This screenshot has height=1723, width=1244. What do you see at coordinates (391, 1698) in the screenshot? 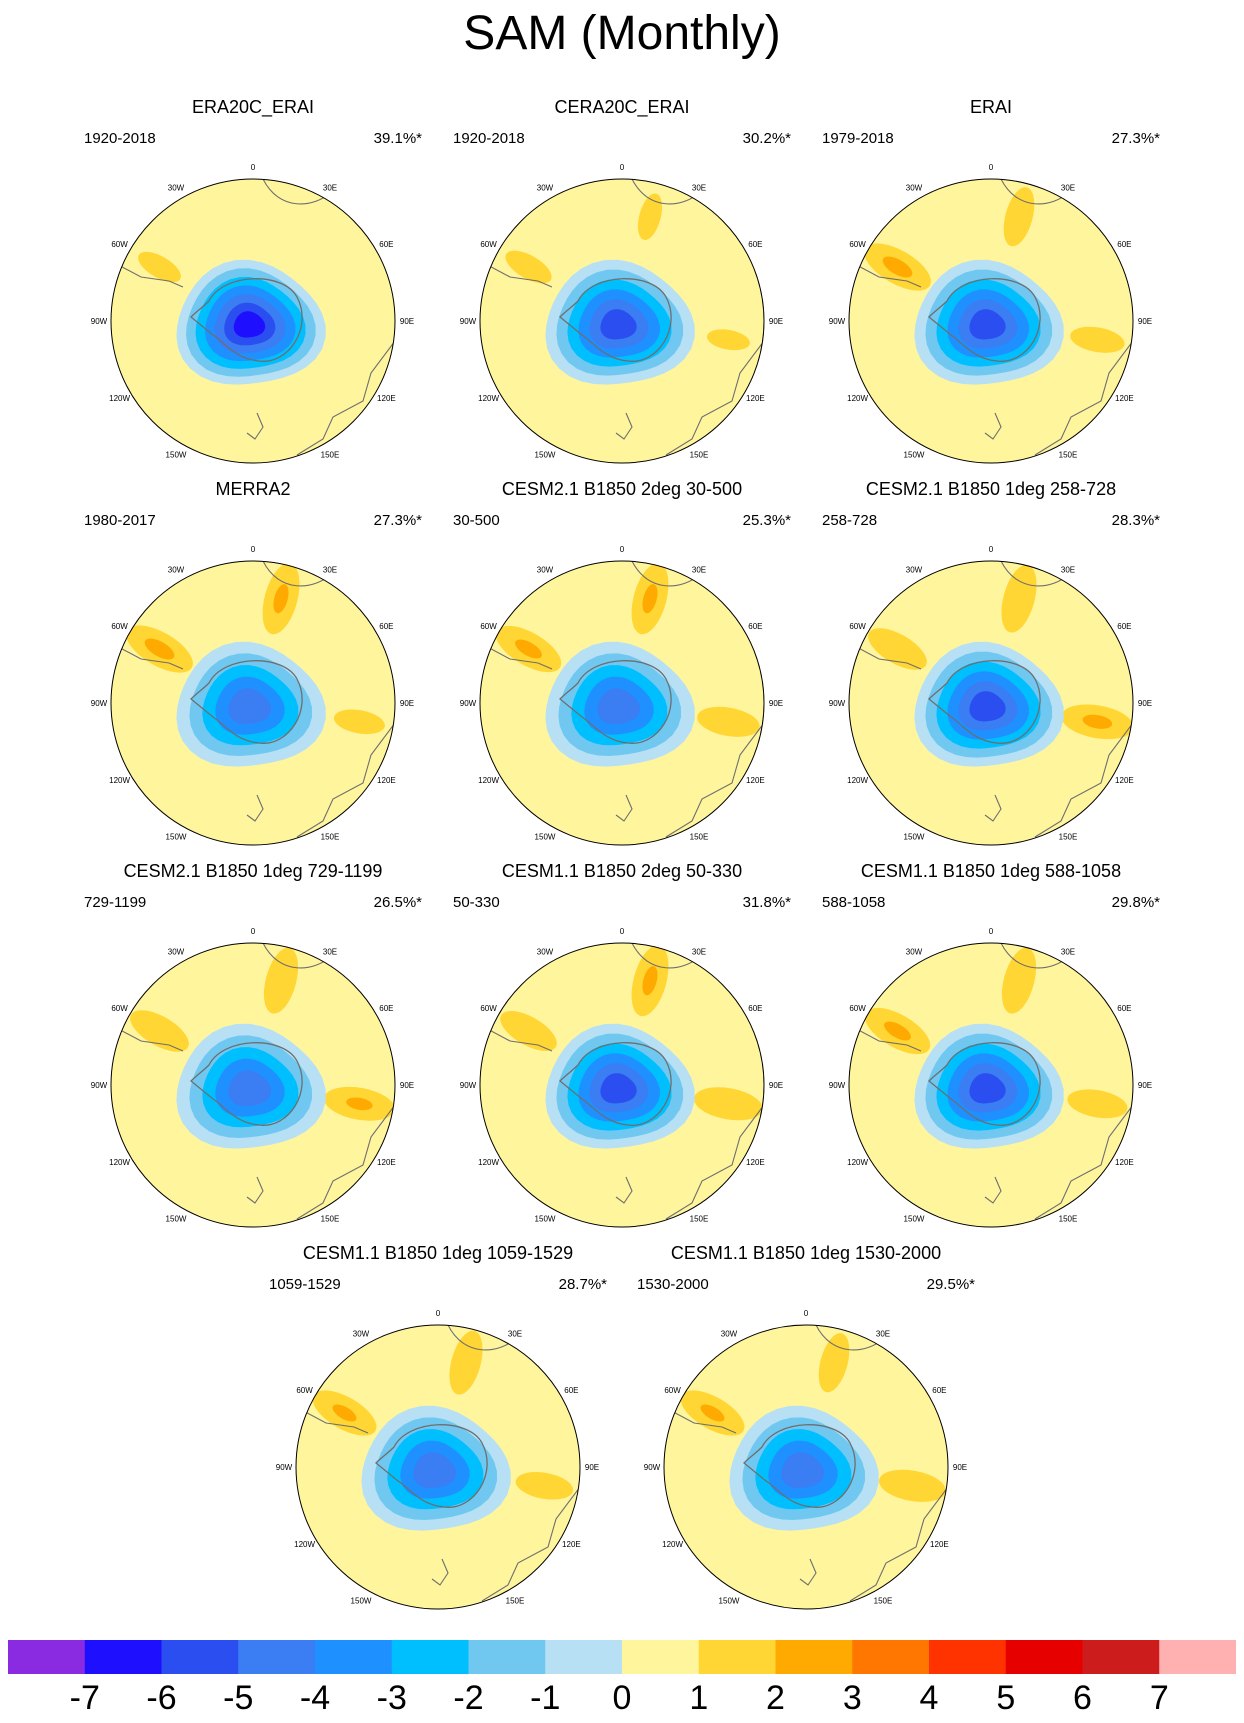
I see `colorbar-tick-label: -3` at bounding box center [391, 1698].